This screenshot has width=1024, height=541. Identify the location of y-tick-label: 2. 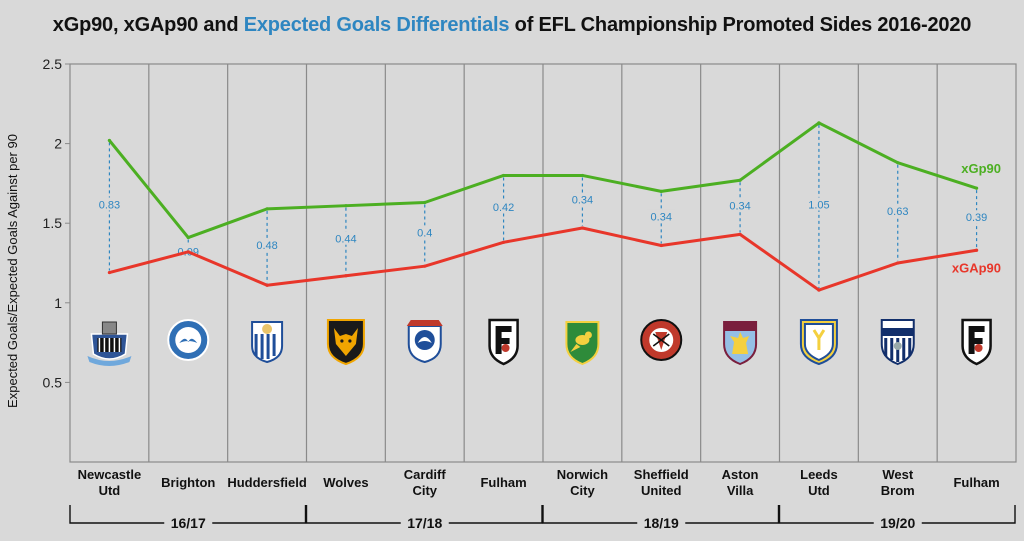
(58, 144).